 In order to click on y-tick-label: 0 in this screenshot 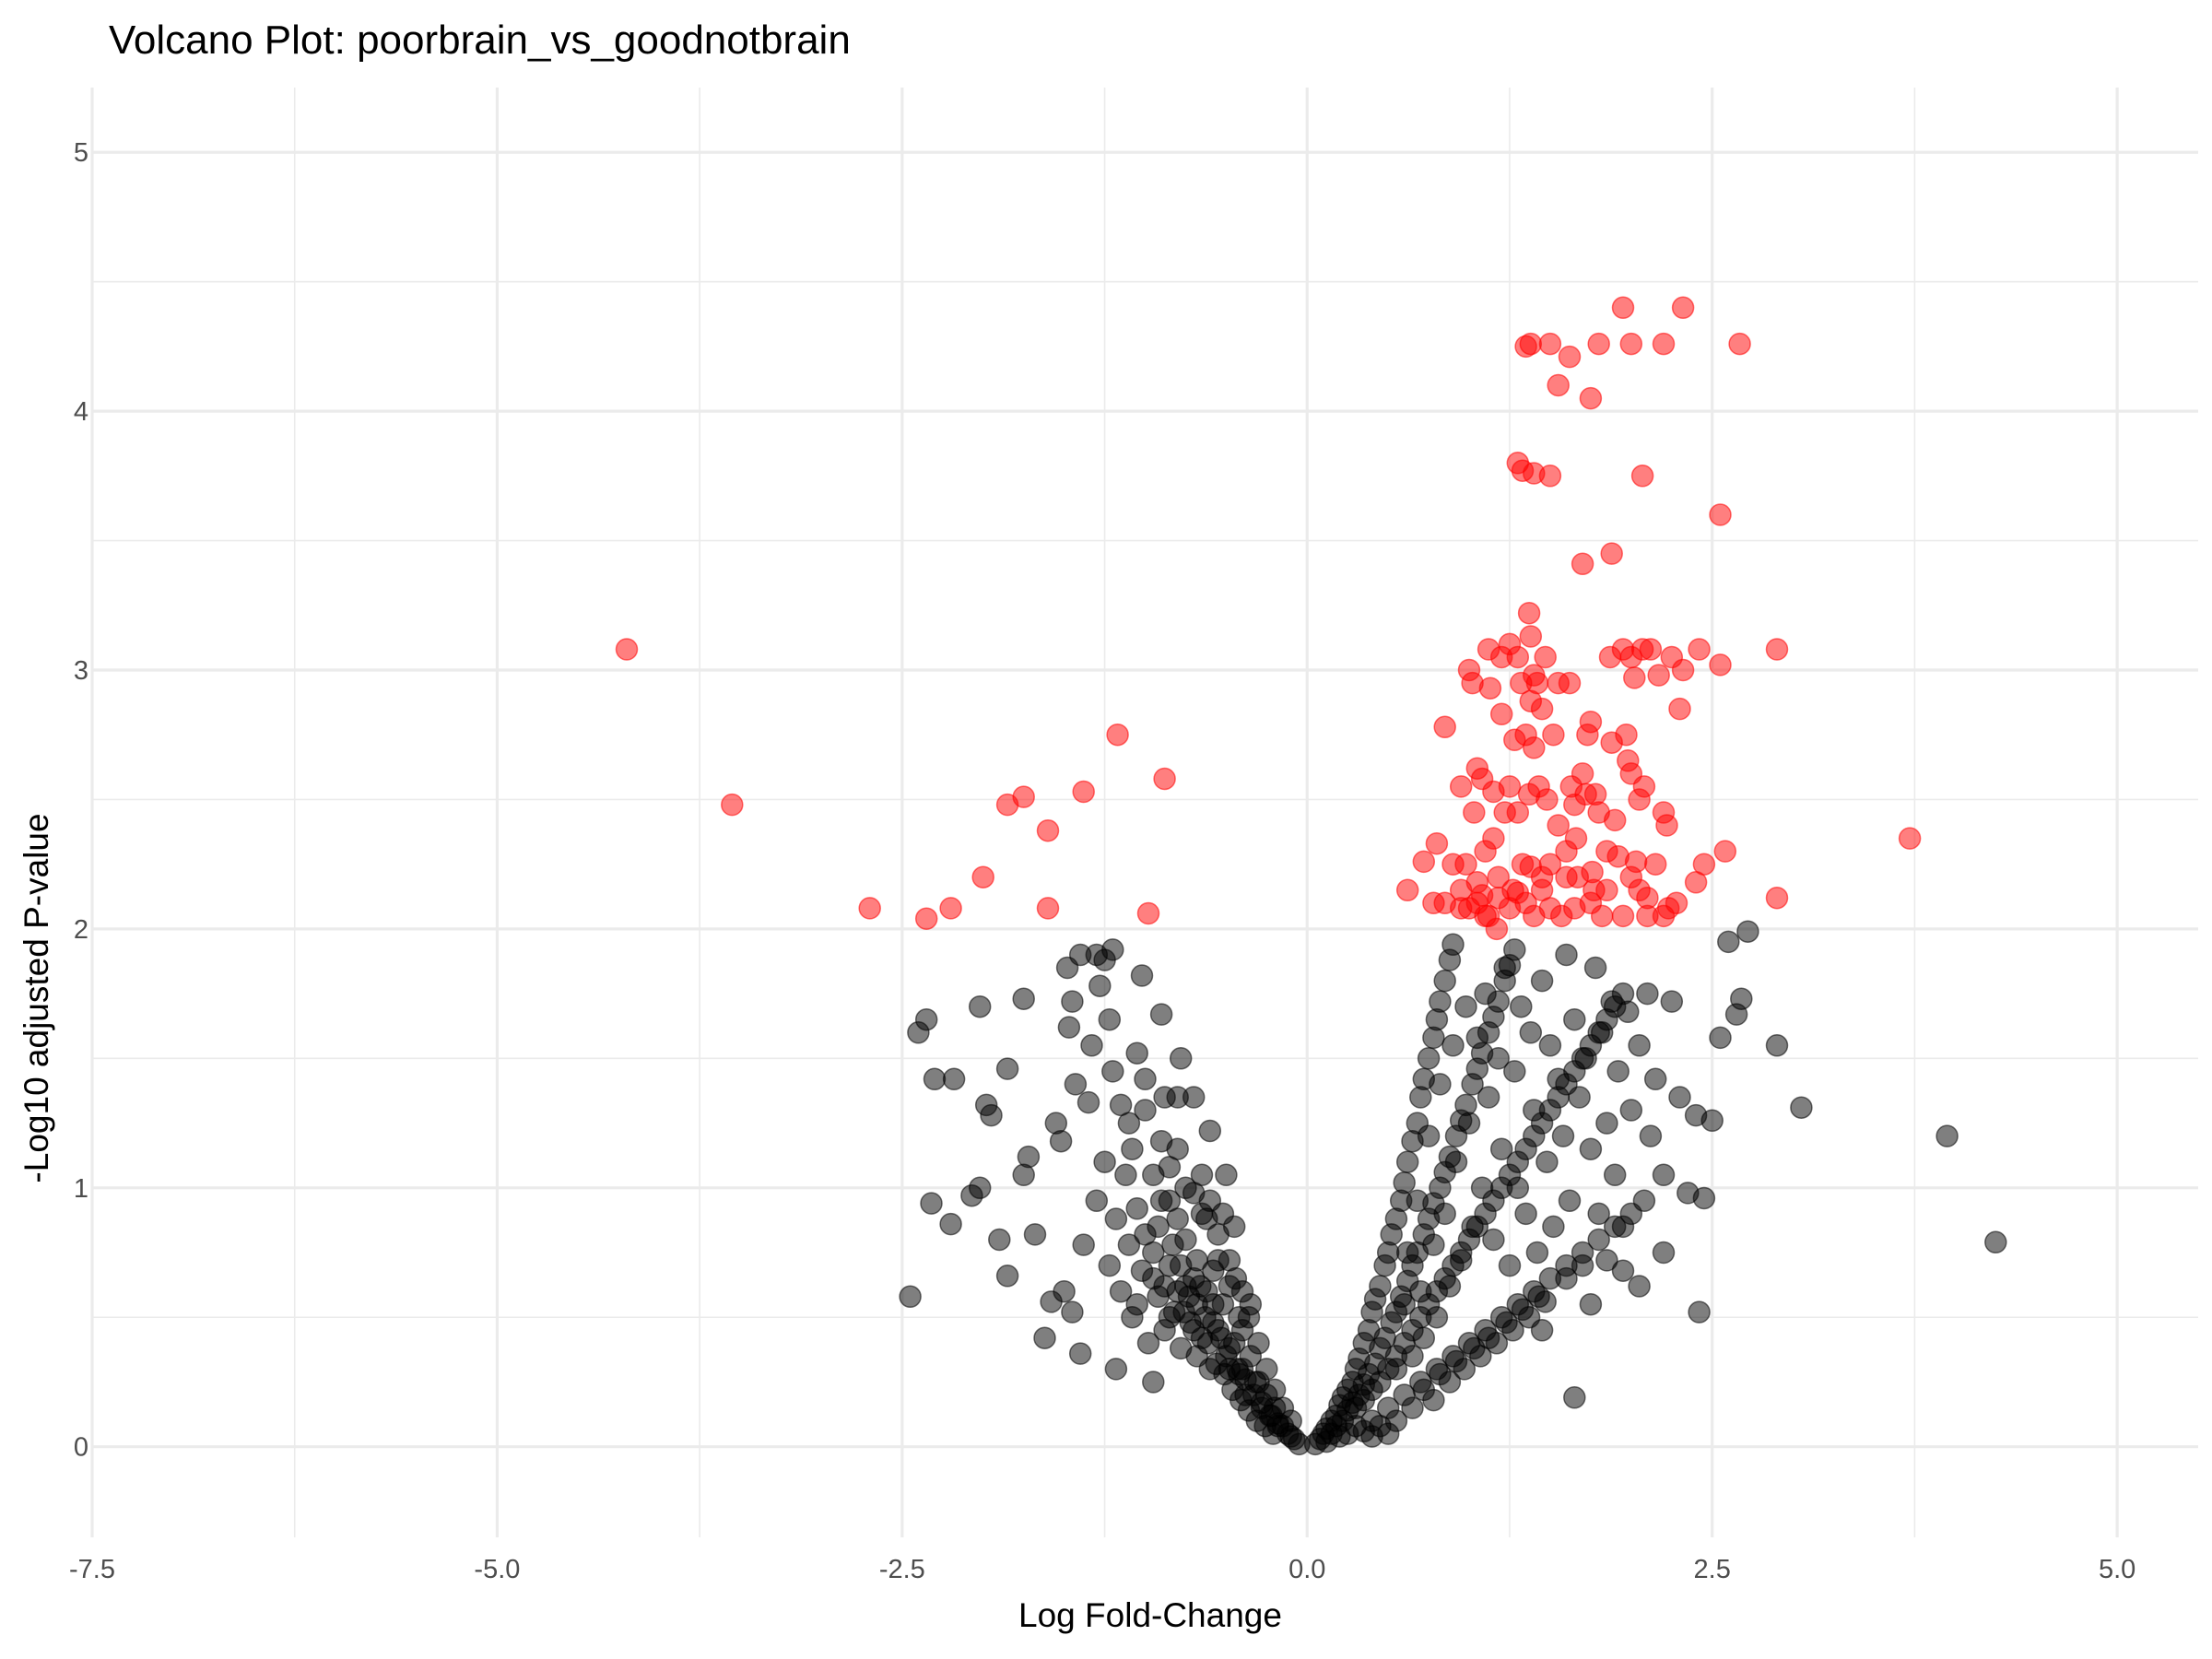, I will do `click(81, 1448)`.